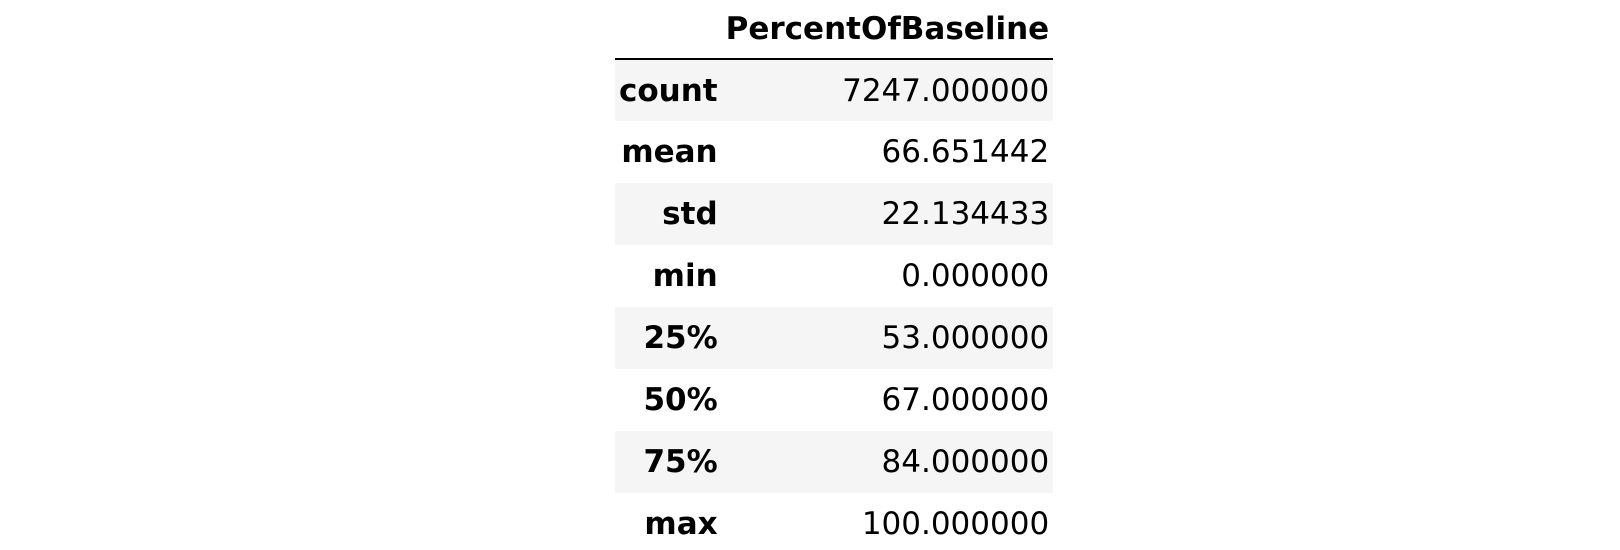 The height and width of the screenshot is (550, 1620). What do you see at coordinates (834, 521) in the screenshot?
I see `table-row: max 100.000000` at bounding box center [834, 521].